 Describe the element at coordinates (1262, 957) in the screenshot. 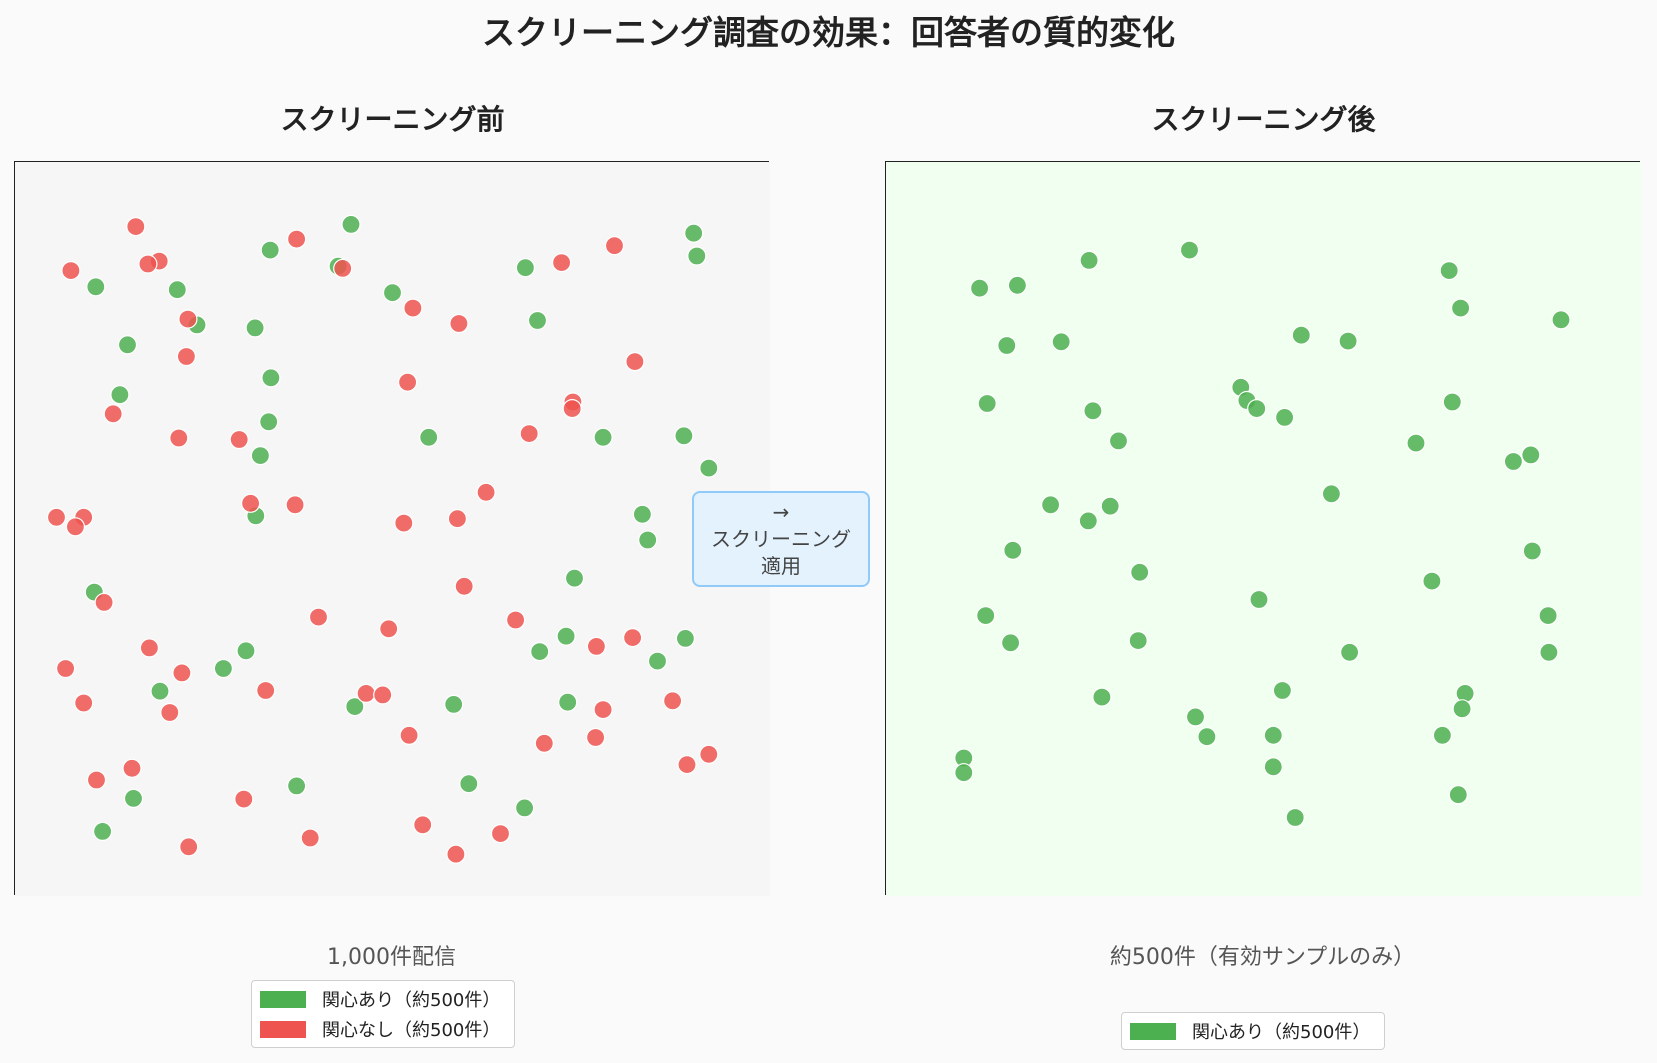

I see `caption-after: 約500件（有効サンプルのみ）` at that location.